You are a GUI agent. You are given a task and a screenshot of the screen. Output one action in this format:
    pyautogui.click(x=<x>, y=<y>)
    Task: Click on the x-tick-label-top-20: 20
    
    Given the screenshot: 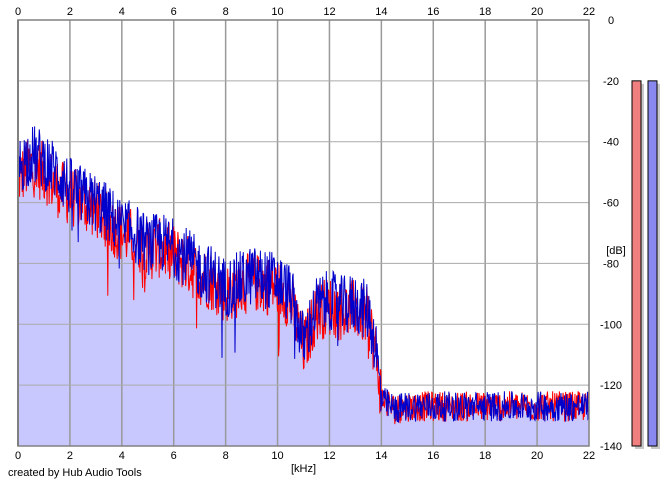 What is the action you would take?
    pyautogui.click(x=537, y=12)
    